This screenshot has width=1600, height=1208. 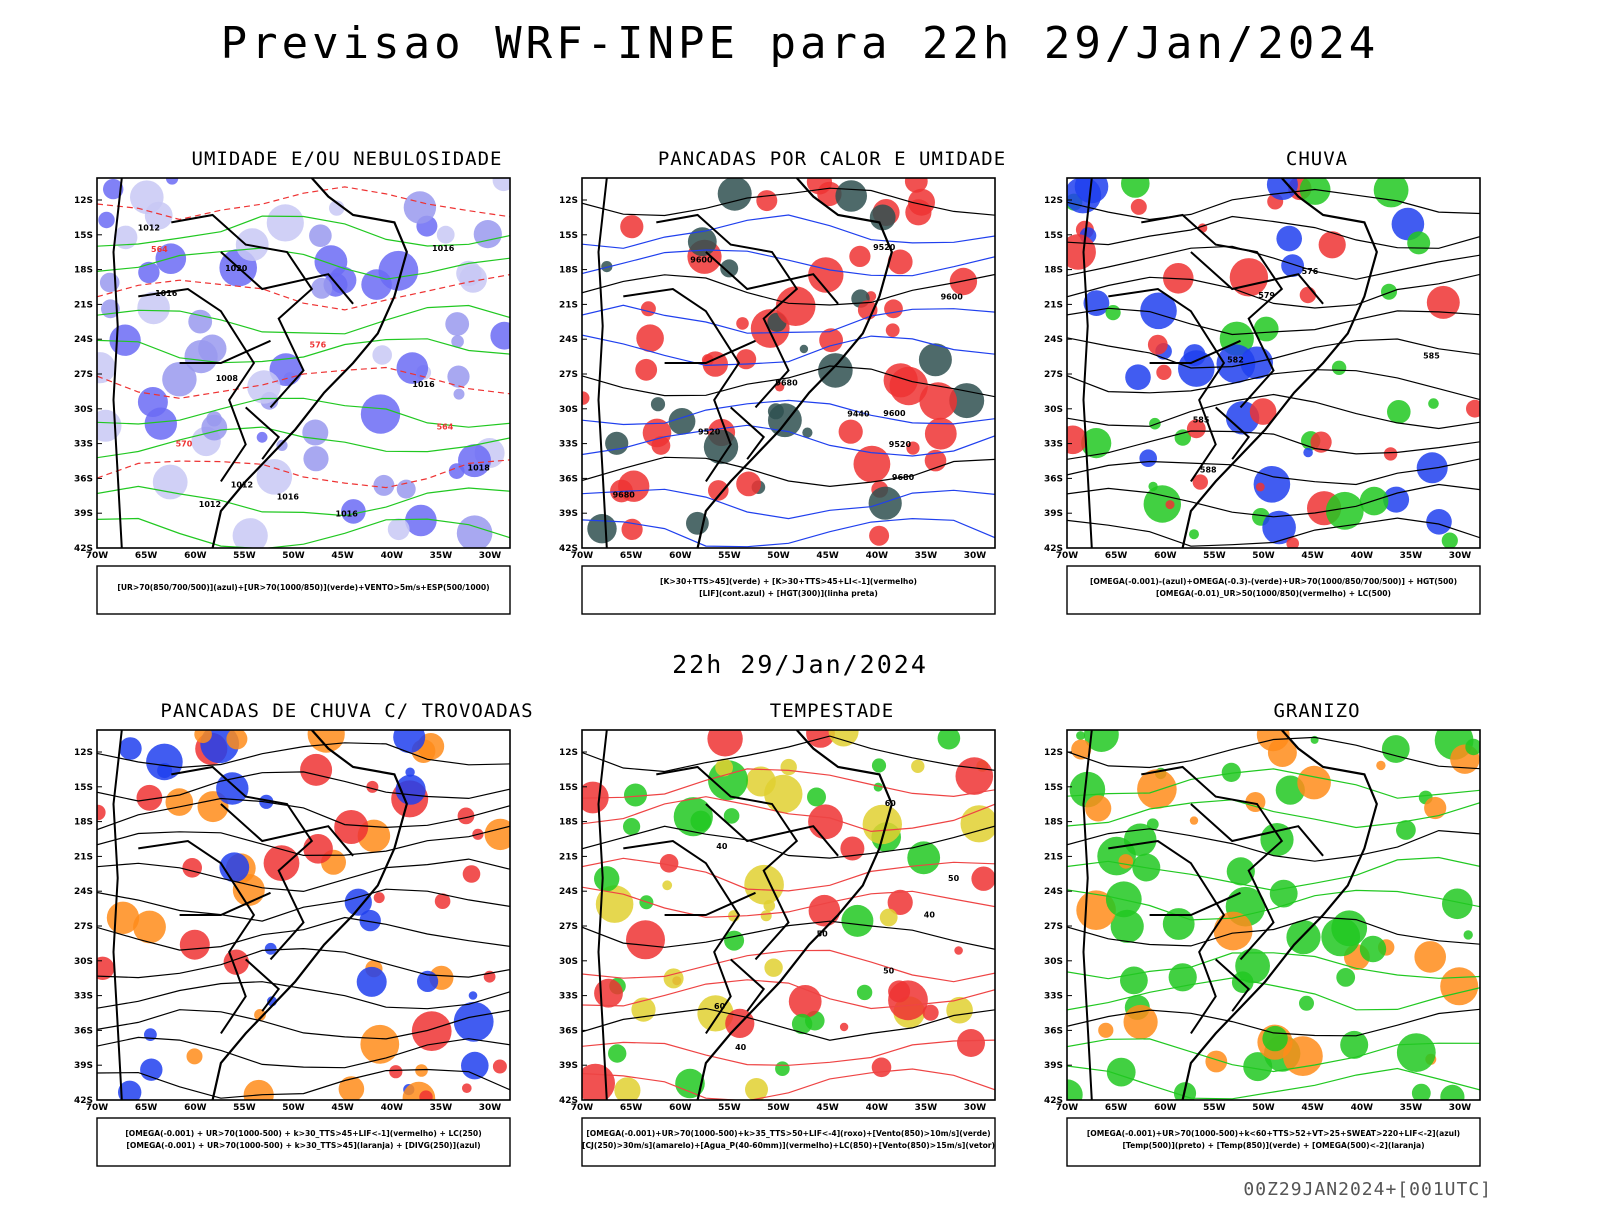 I want to click on lon-tick-label: 60W, so click(x=1165, y=556).